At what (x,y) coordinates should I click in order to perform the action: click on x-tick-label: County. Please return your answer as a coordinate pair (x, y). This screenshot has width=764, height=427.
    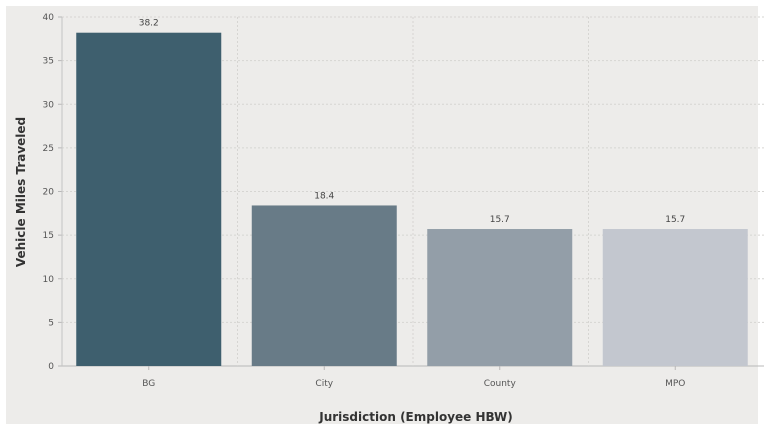
    Looking at the image, I should click on (500, 384).